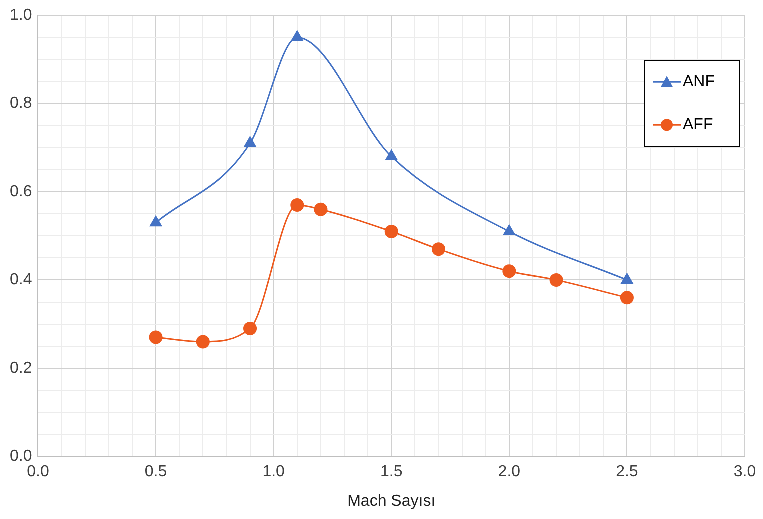 The height and width of the screenshot is (519, 763). Describe the element at coordinates (392, 501) in the screenshot. I see `x-axis-title: Mach Sayısı` at that location.